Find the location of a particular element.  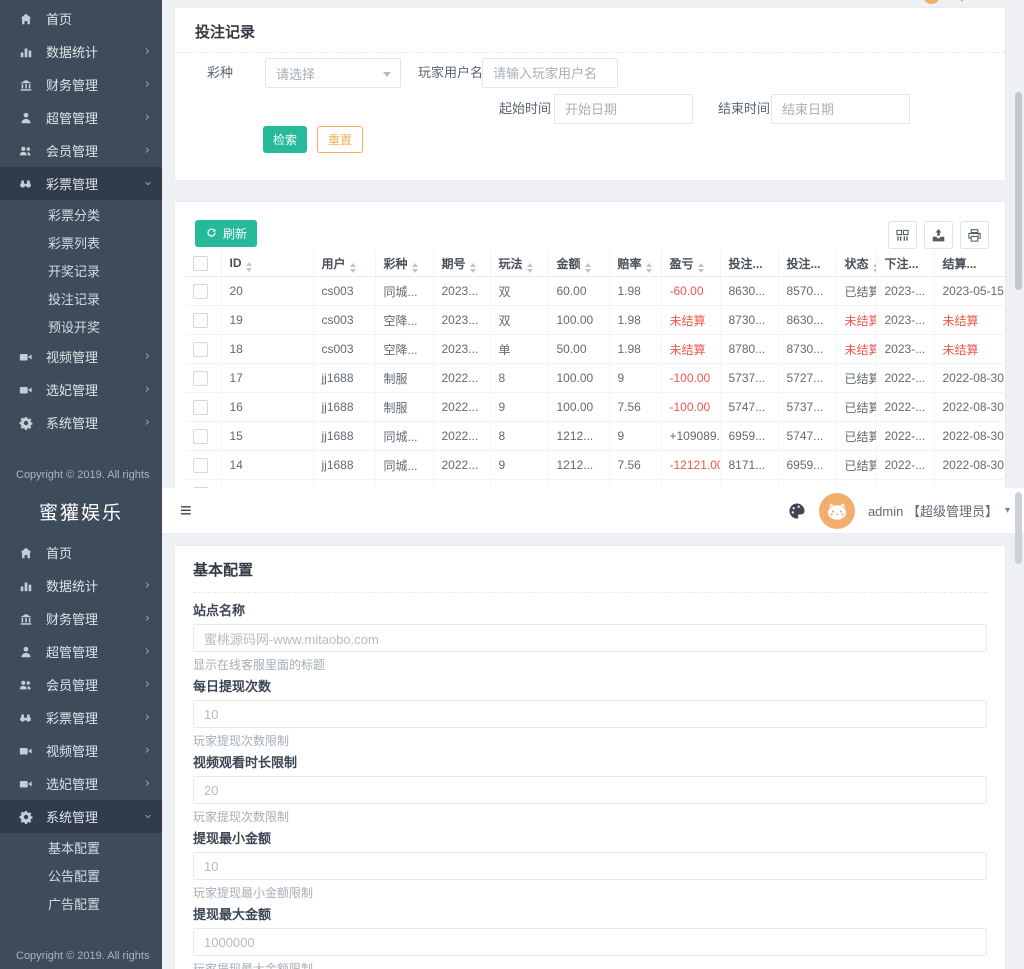

sidebar-subitem: 彩票列表 is located at coordinates (81, 242).